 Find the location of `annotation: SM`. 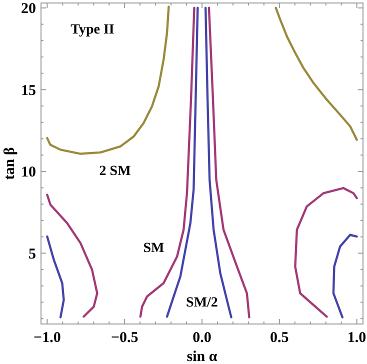

annotation: SM is located at coordinates (153, 248).